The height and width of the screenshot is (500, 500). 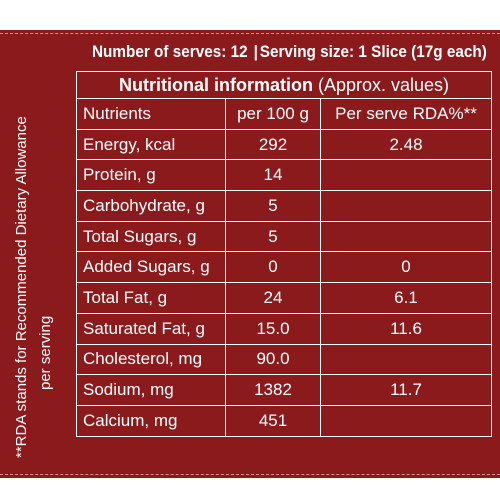 What do you see at coordinates (273, 114) in the screenshot?
I see `header-per-100g: per 100 g` at bounding box center [273, 114].